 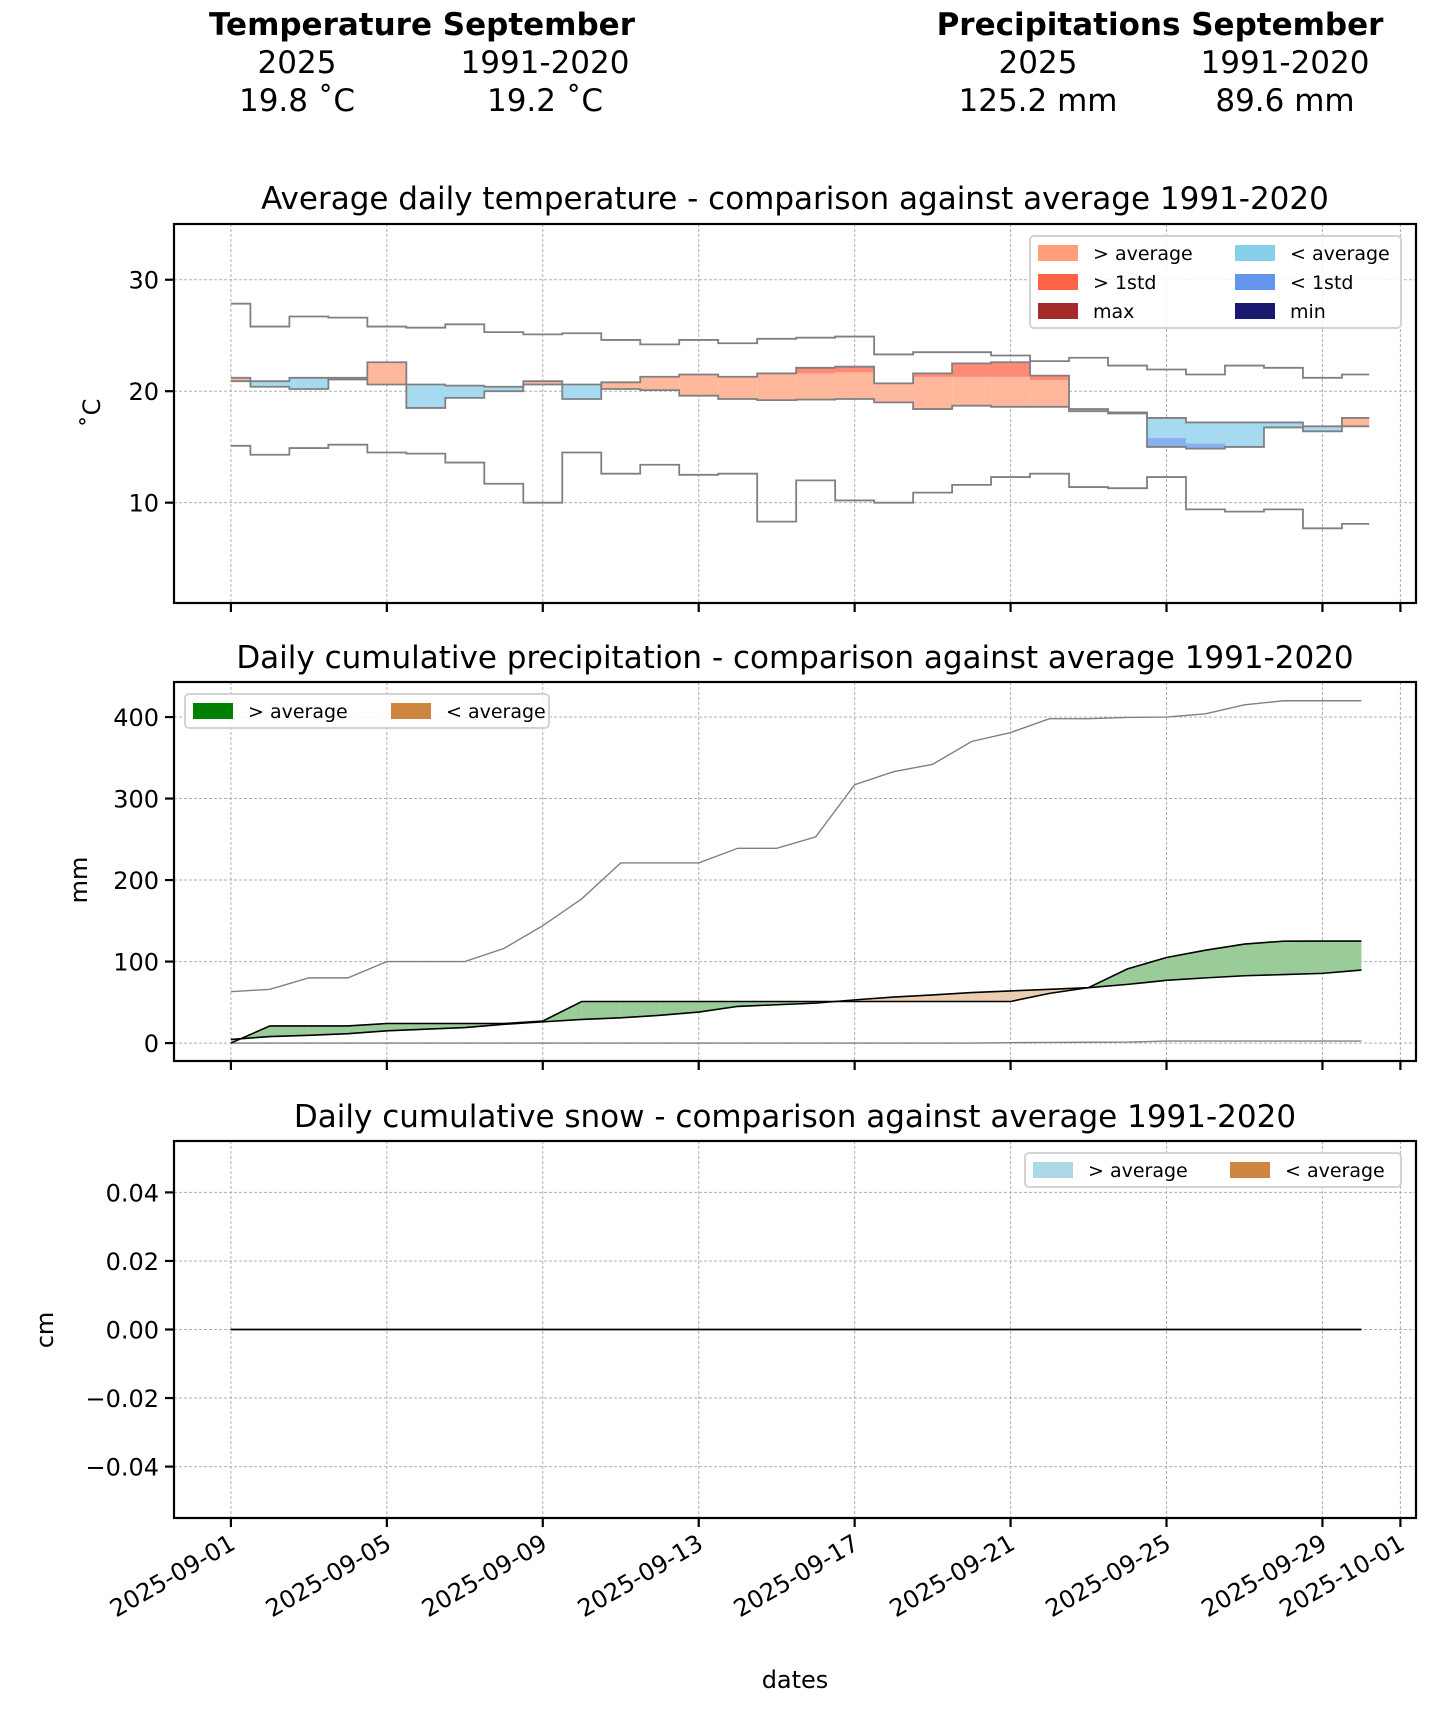 I want to click on temperature-x-ticks, so click(x=815, y=607).